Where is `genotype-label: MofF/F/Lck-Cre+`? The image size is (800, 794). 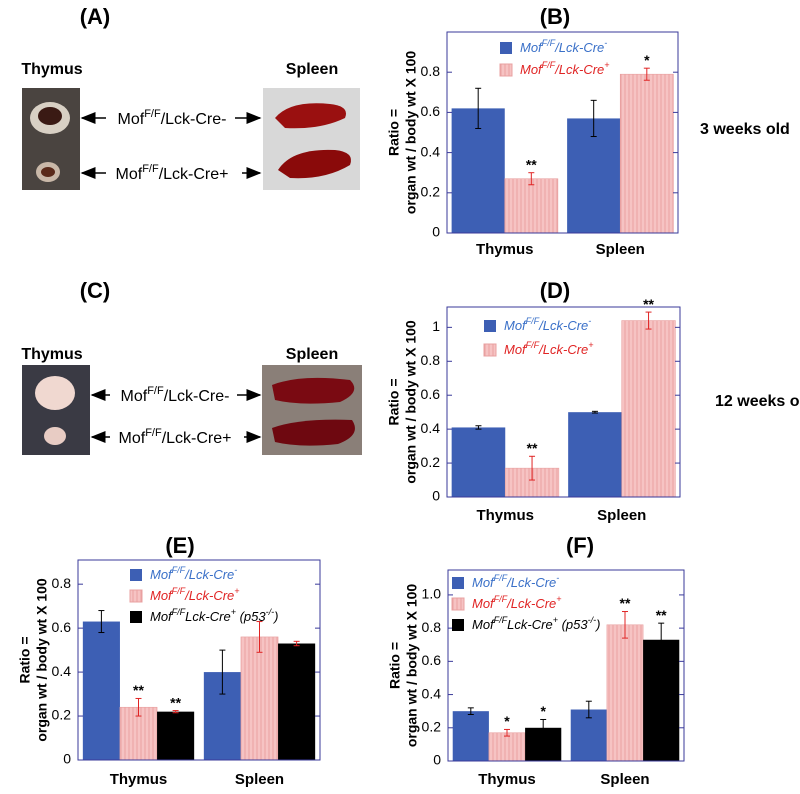
genotype-label: MofF/F/Lck-Cre+ is located at coordinates (172, 173).